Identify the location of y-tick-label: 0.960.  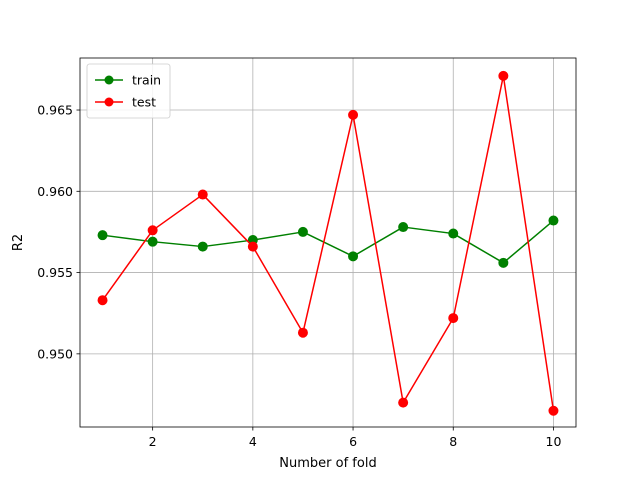
(55, 191).